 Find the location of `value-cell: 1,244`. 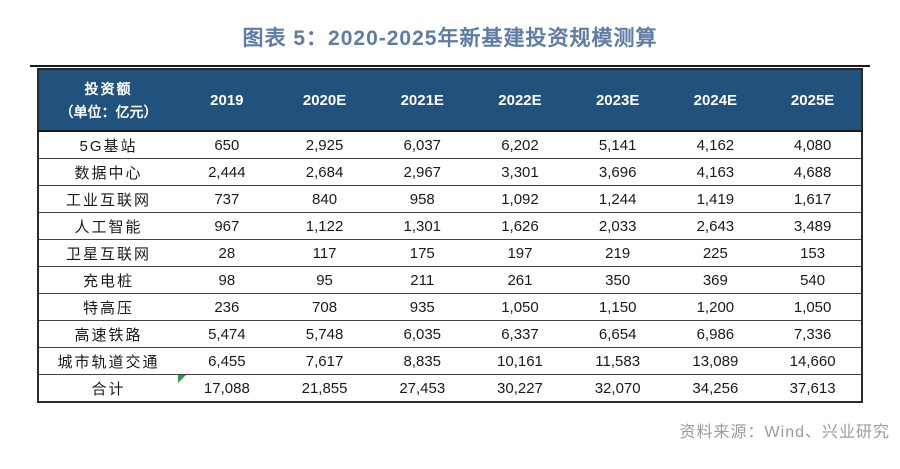

value-cell: 1,244 is located at coordinates (617, 199).